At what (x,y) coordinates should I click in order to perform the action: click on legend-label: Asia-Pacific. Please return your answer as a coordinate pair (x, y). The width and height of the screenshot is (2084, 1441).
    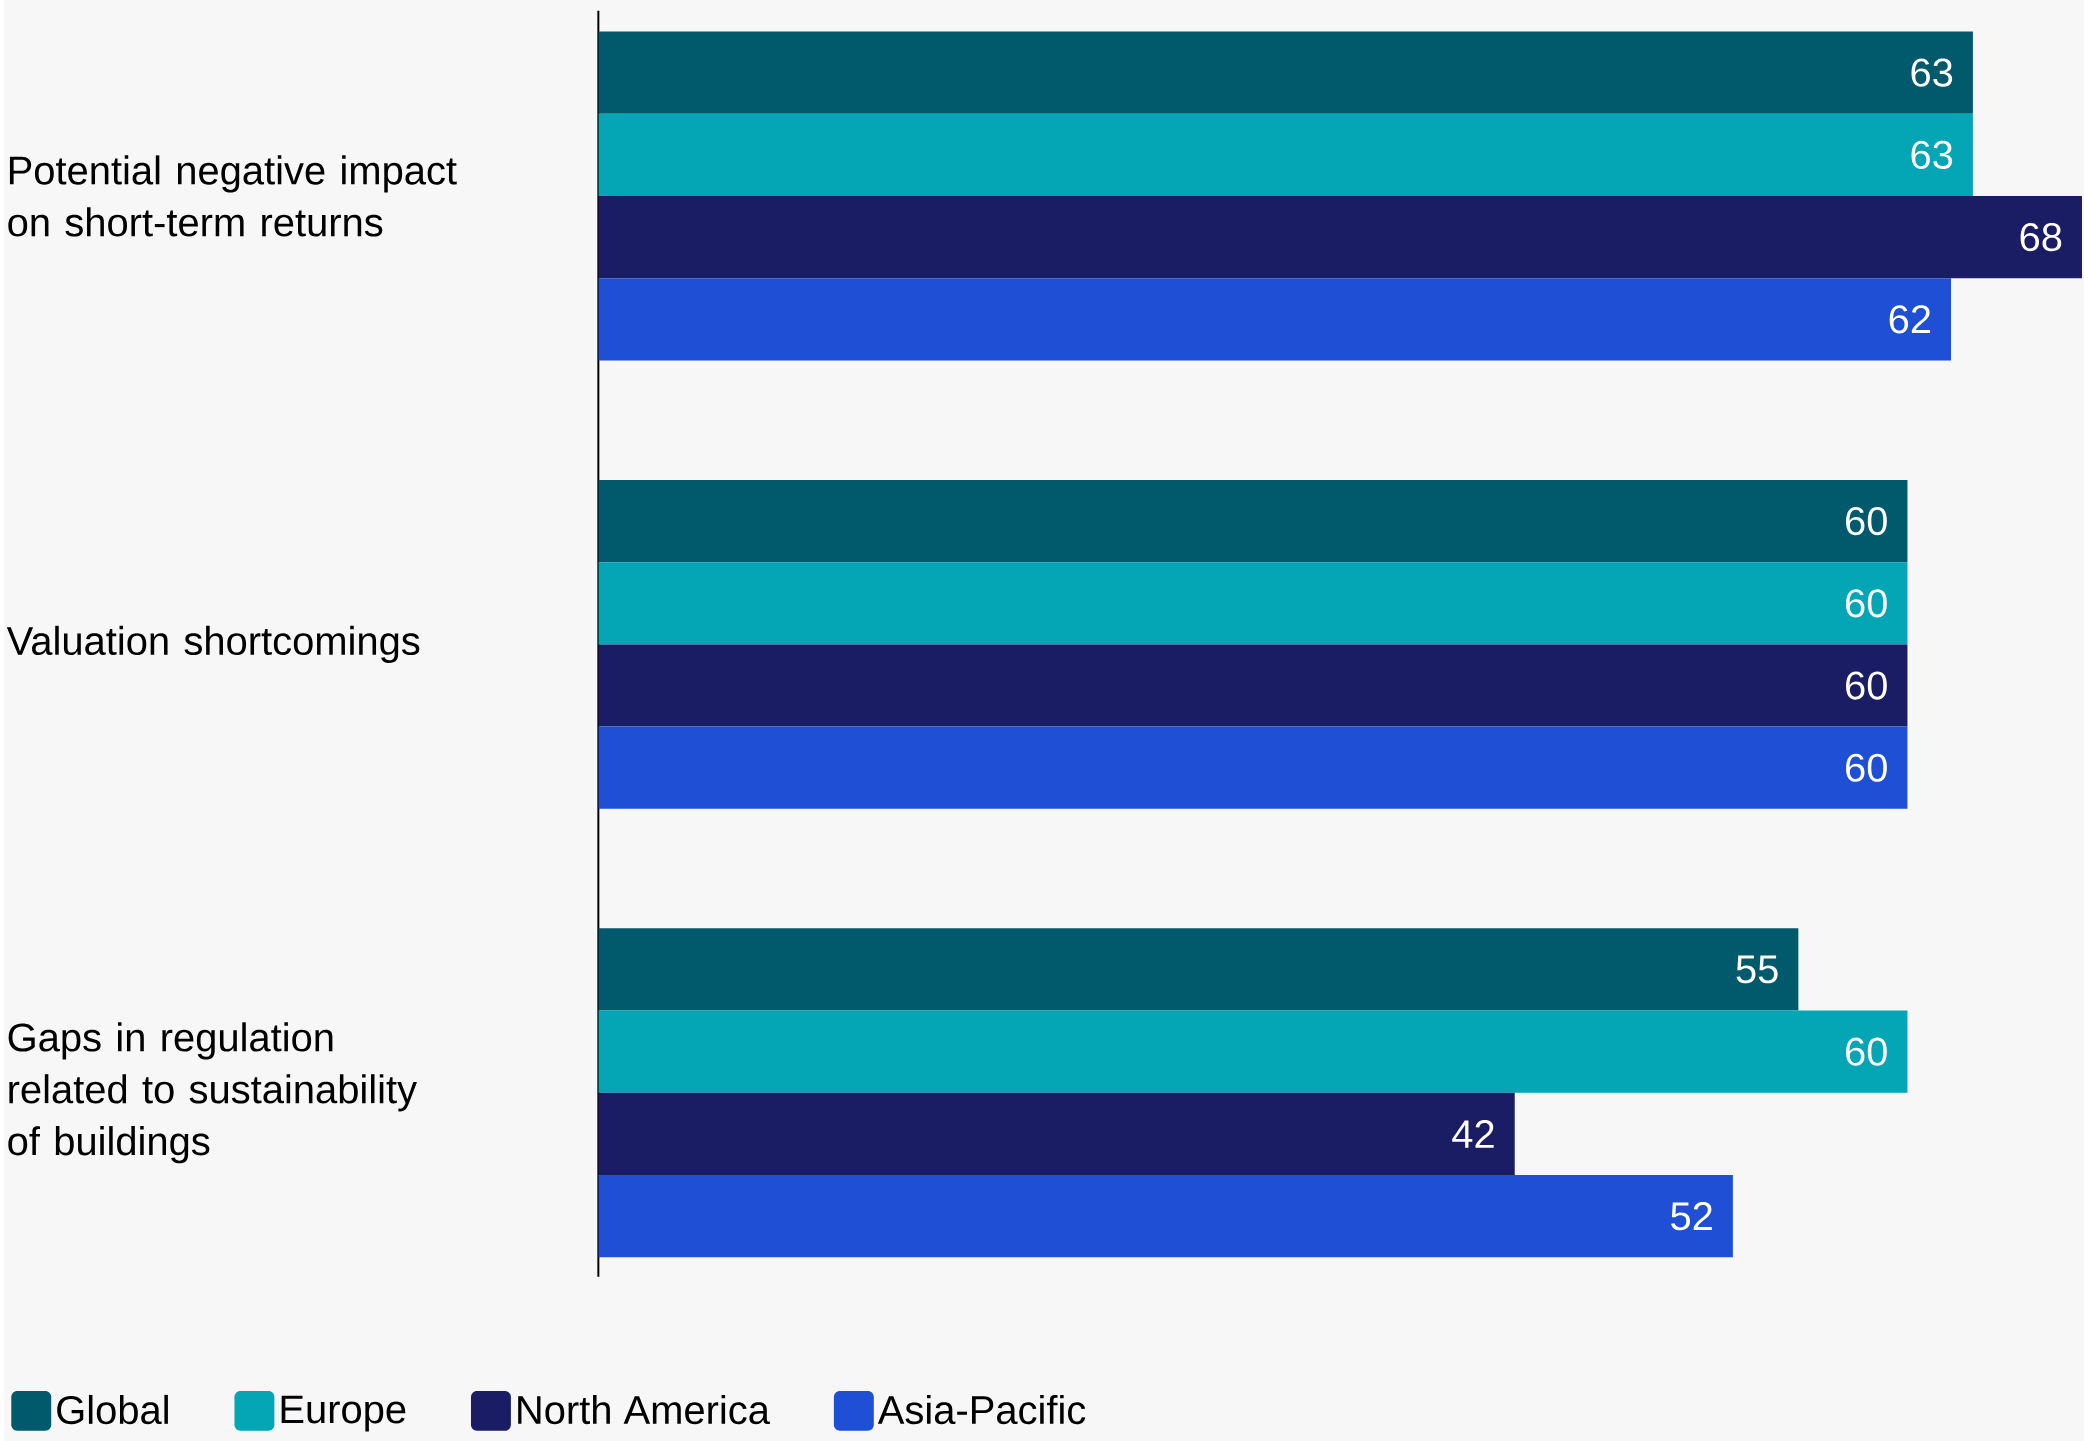
    Looking at the image, I should click on (981, 1409).